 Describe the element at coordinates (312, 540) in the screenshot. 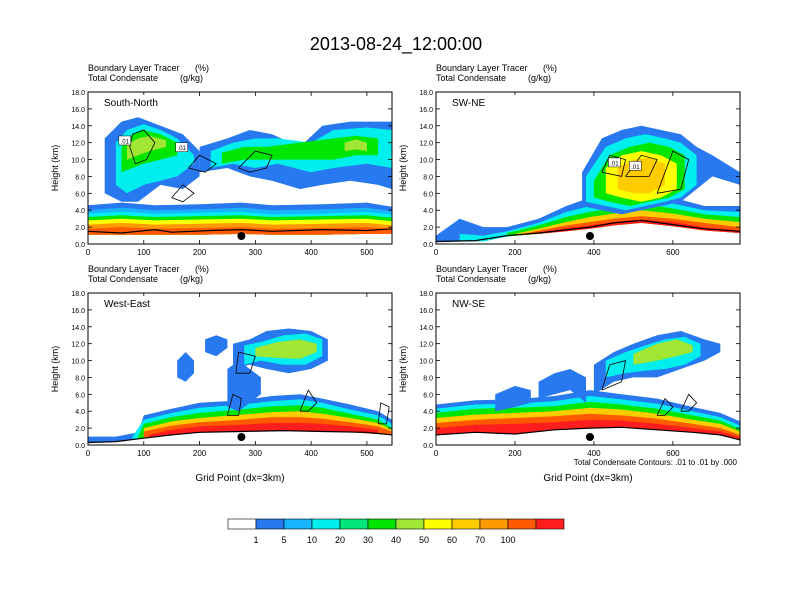

I see `colorbar-label: 10` at that location.